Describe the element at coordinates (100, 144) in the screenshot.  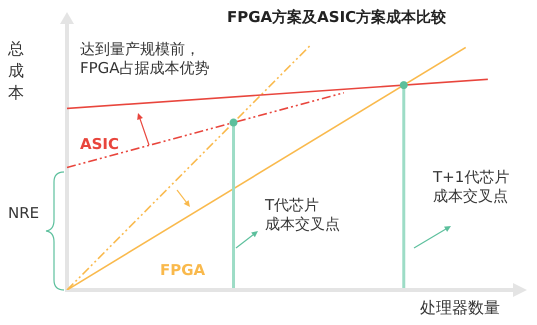
I see `series-label: ASIC` at that location.